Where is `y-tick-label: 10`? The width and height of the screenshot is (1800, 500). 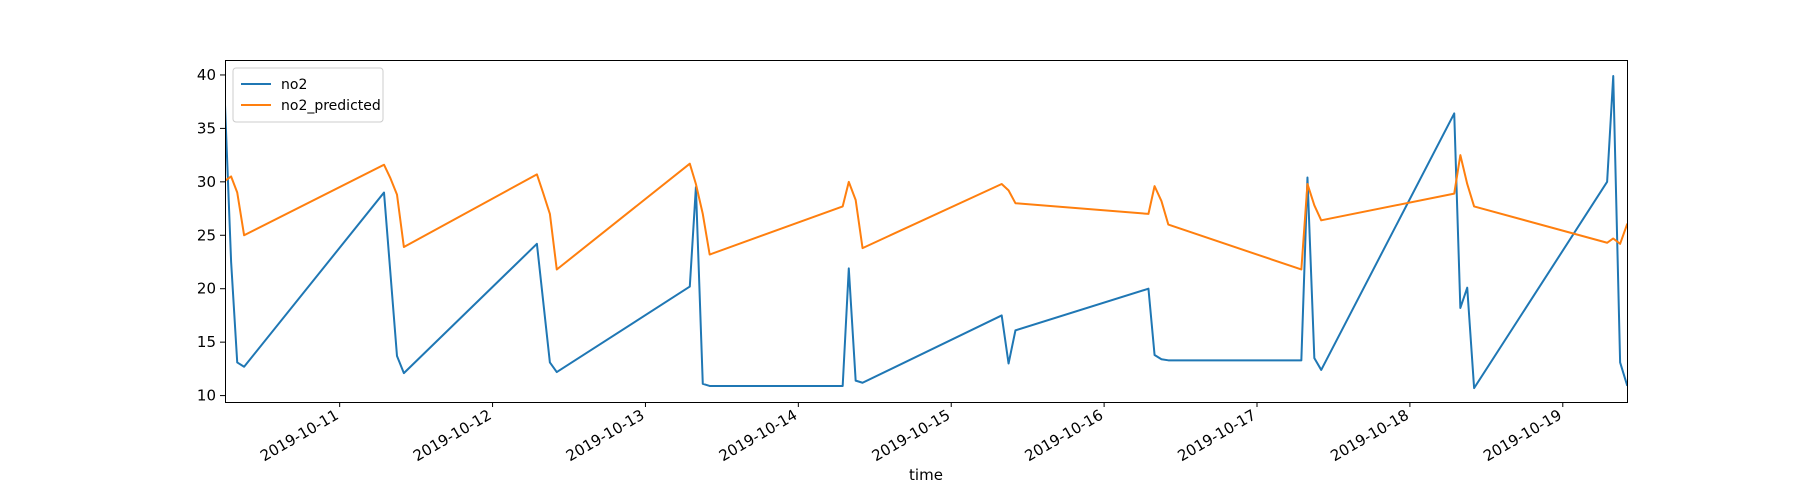 y-tick-label: 10 is located at coordinates (206, 396).